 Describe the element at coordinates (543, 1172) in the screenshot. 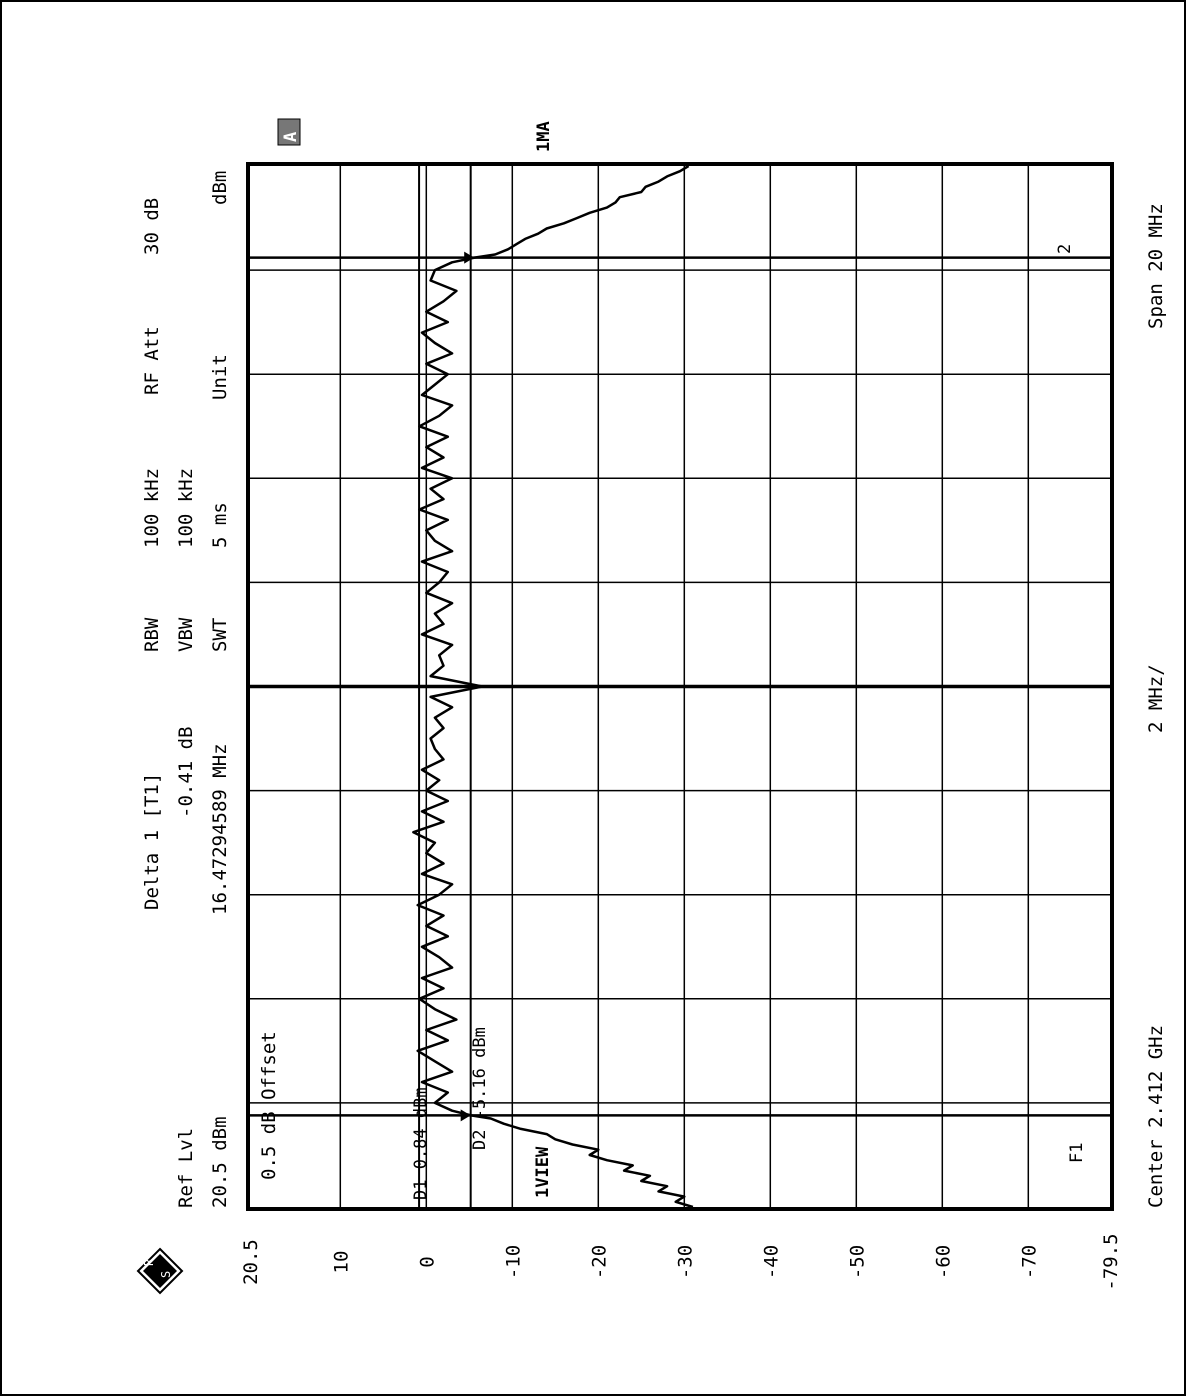

I see `view-mode-badge: 1VIEW` at that location.